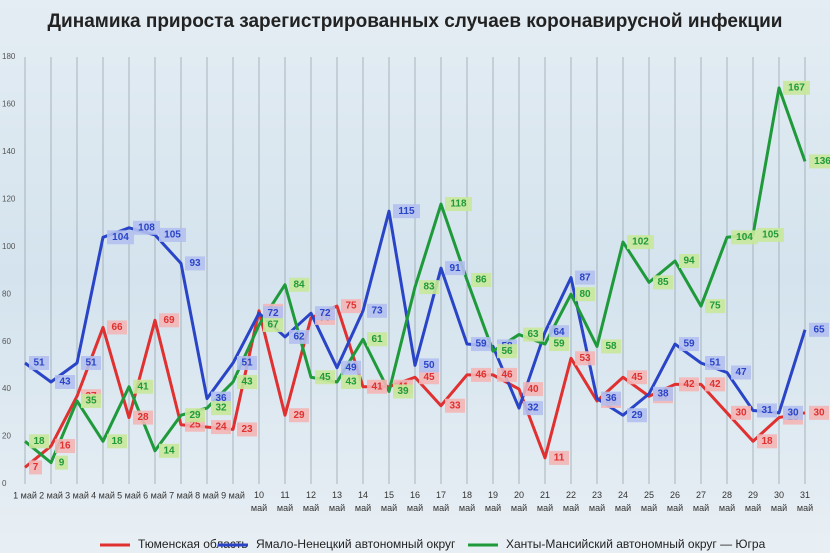 The image size is (830, 553). Describe the element at coordinates (9, 198) in the screenshot. I see `y-tick-label: 120` at that location.